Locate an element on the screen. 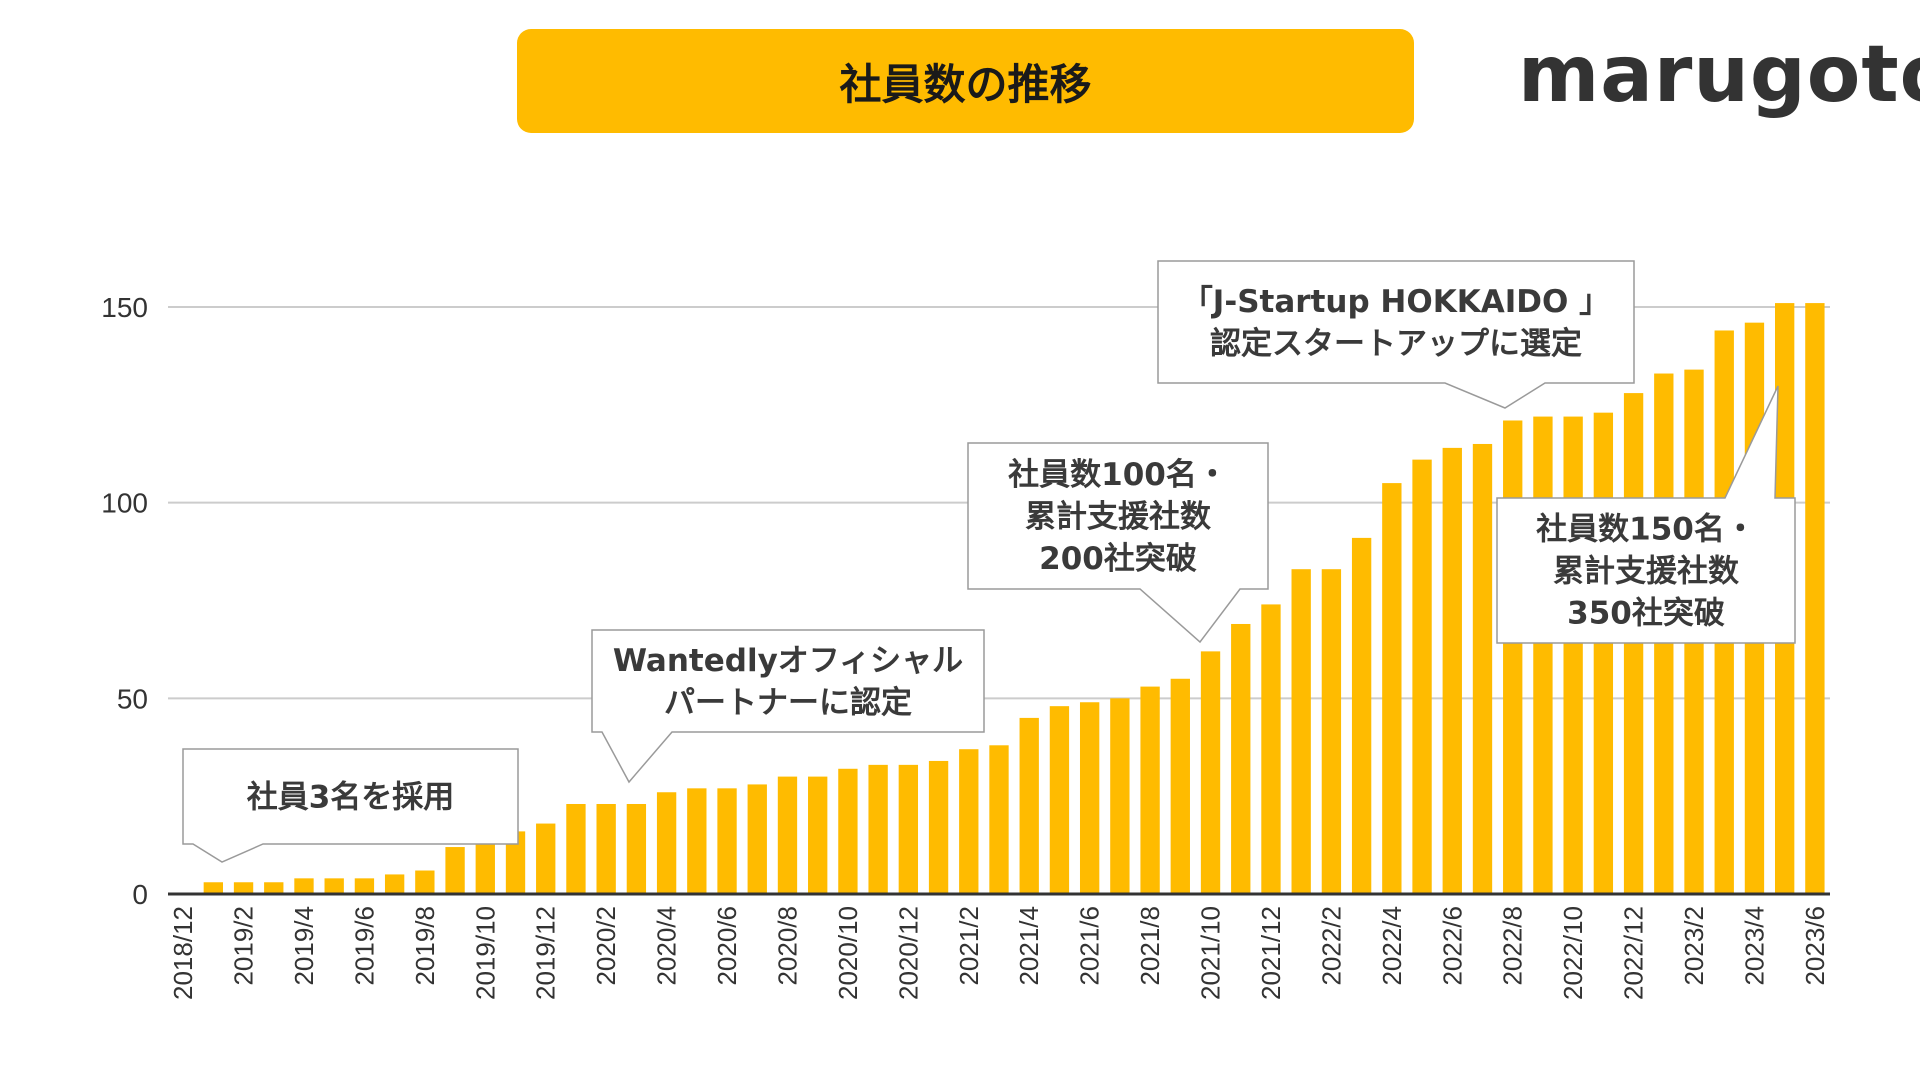  callout-text-line: 認定スタートアップに選定 is located at coordinates (1396, 344).